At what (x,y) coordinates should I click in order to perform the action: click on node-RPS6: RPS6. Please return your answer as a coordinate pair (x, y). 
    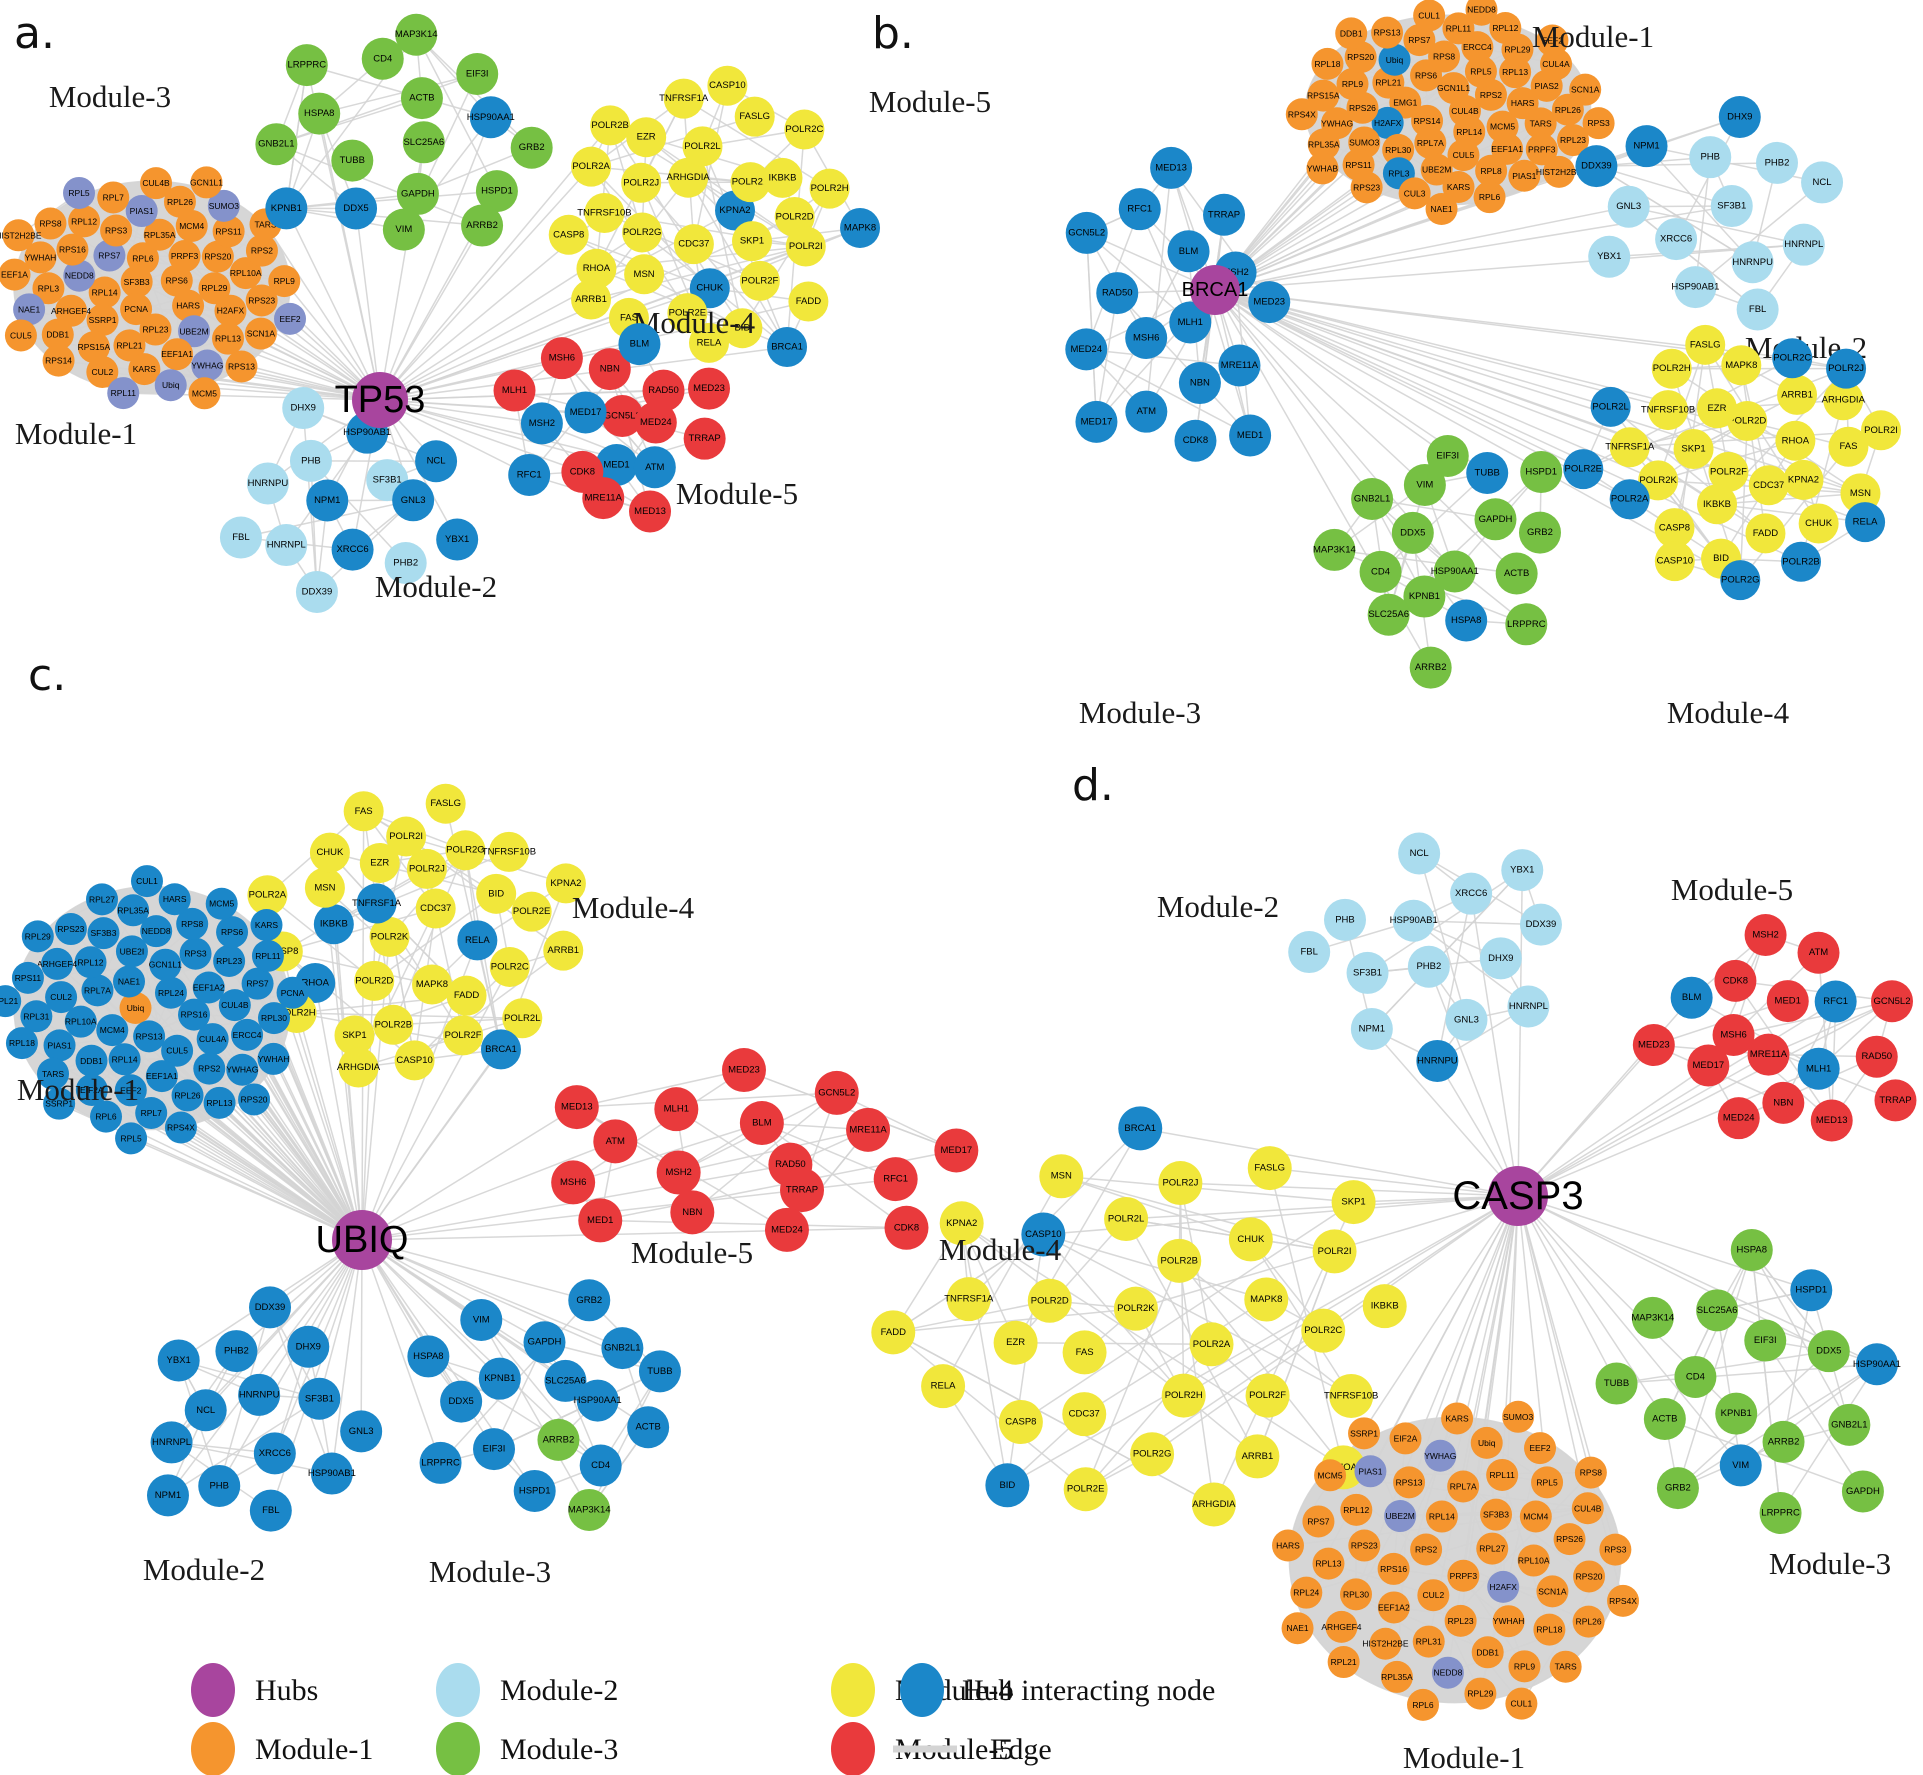
    Looking at the image, I should click on (232, 932).